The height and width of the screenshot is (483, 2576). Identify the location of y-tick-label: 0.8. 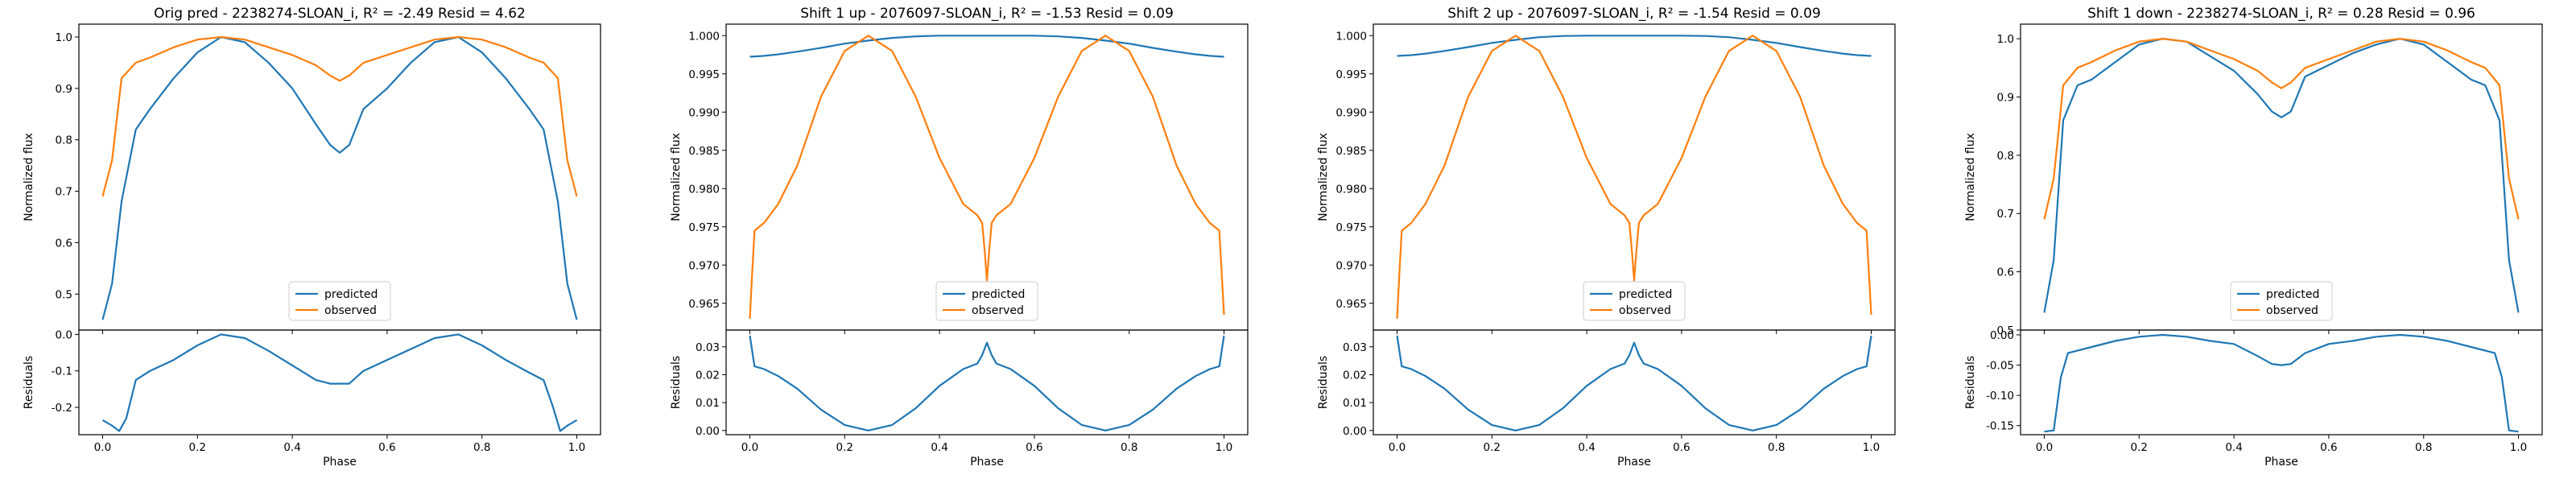
(2005, 156).